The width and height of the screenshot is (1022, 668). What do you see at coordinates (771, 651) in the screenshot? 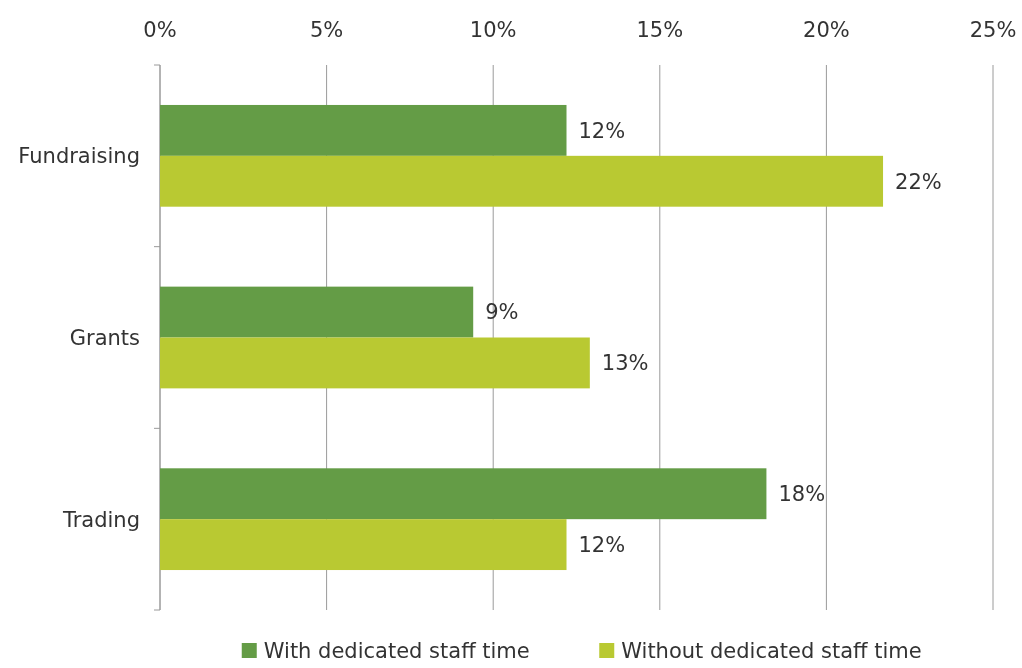
I see `legend-label: Without dedicated staff time` at bounding box center [771, 651].